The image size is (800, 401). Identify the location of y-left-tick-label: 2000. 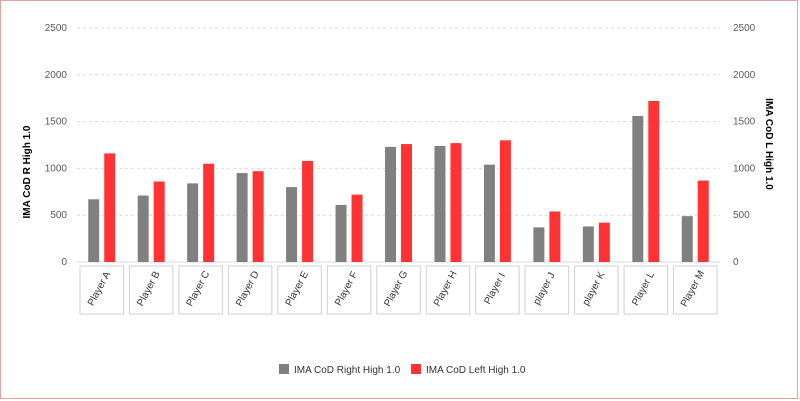
(56, 75).